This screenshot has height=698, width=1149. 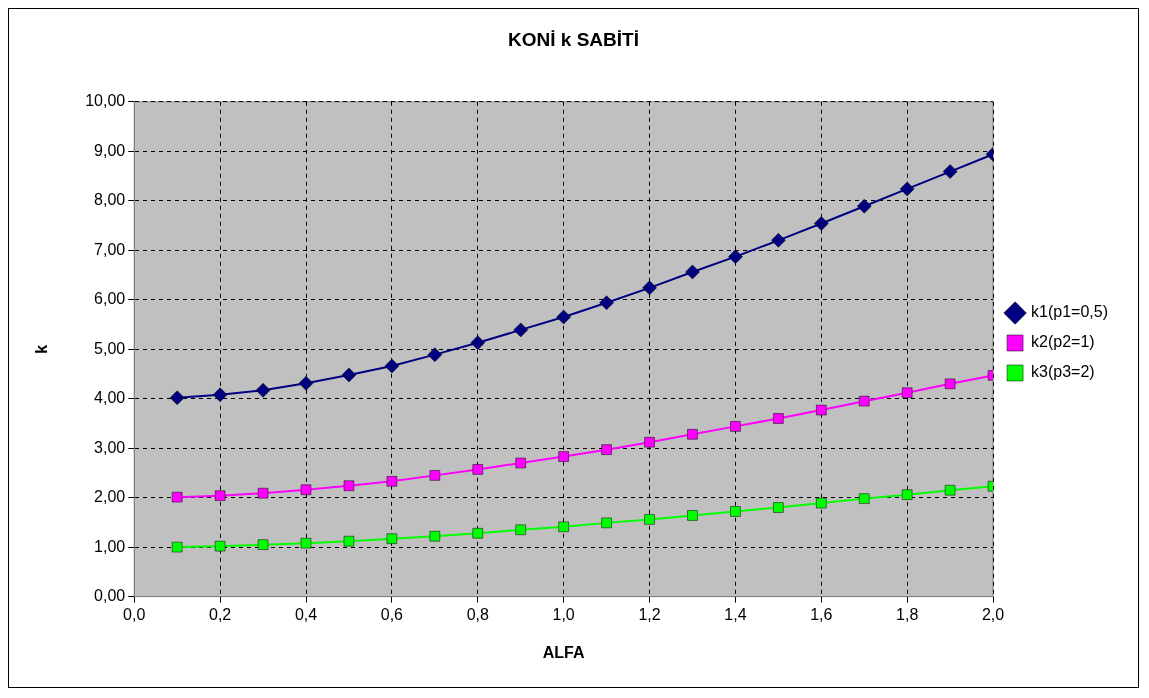 I want to click on y-tick-label: 9,00, so click(x=110, y=150).